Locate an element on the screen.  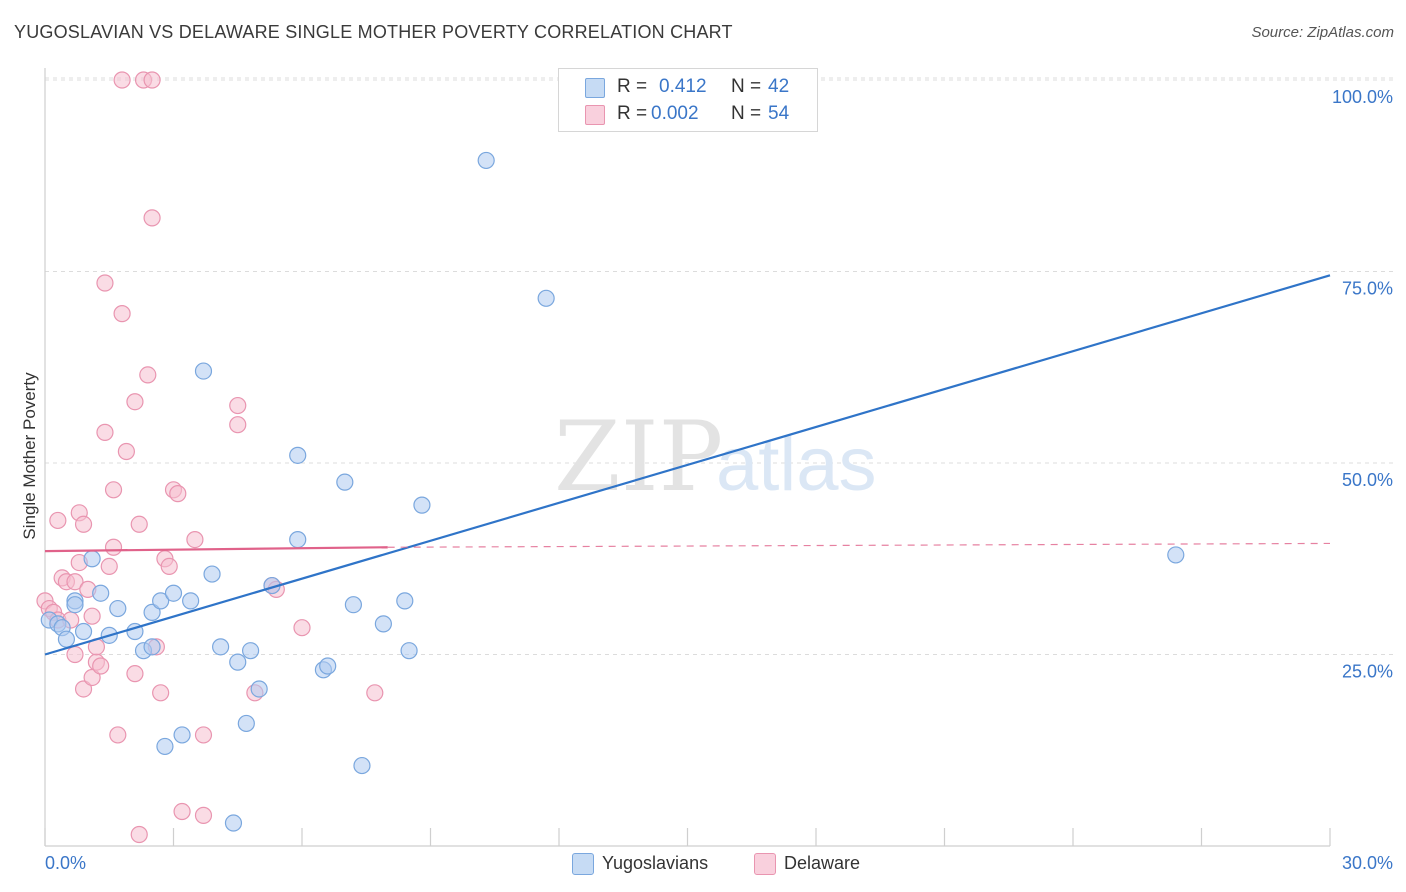
y-tick-label: 75.0% is located at coordinates (1367, 289).